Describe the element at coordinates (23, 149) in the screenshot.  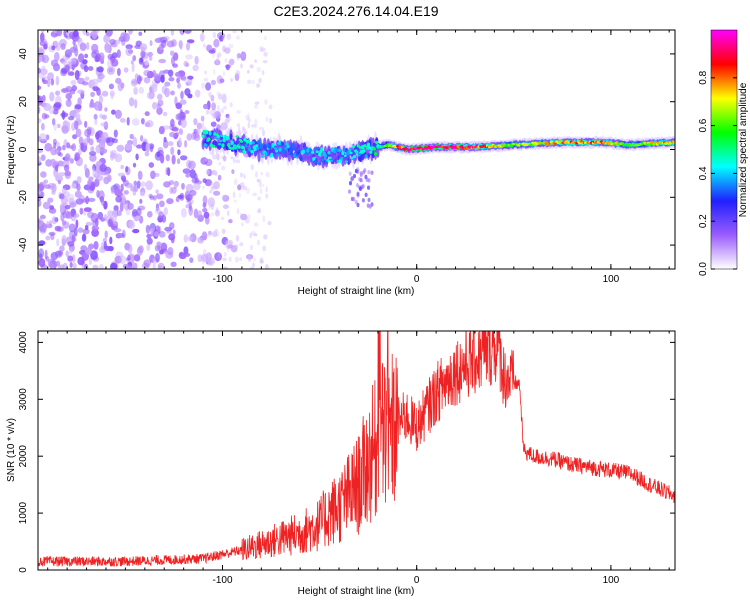
I see `y-tick-label: 0` at that location.